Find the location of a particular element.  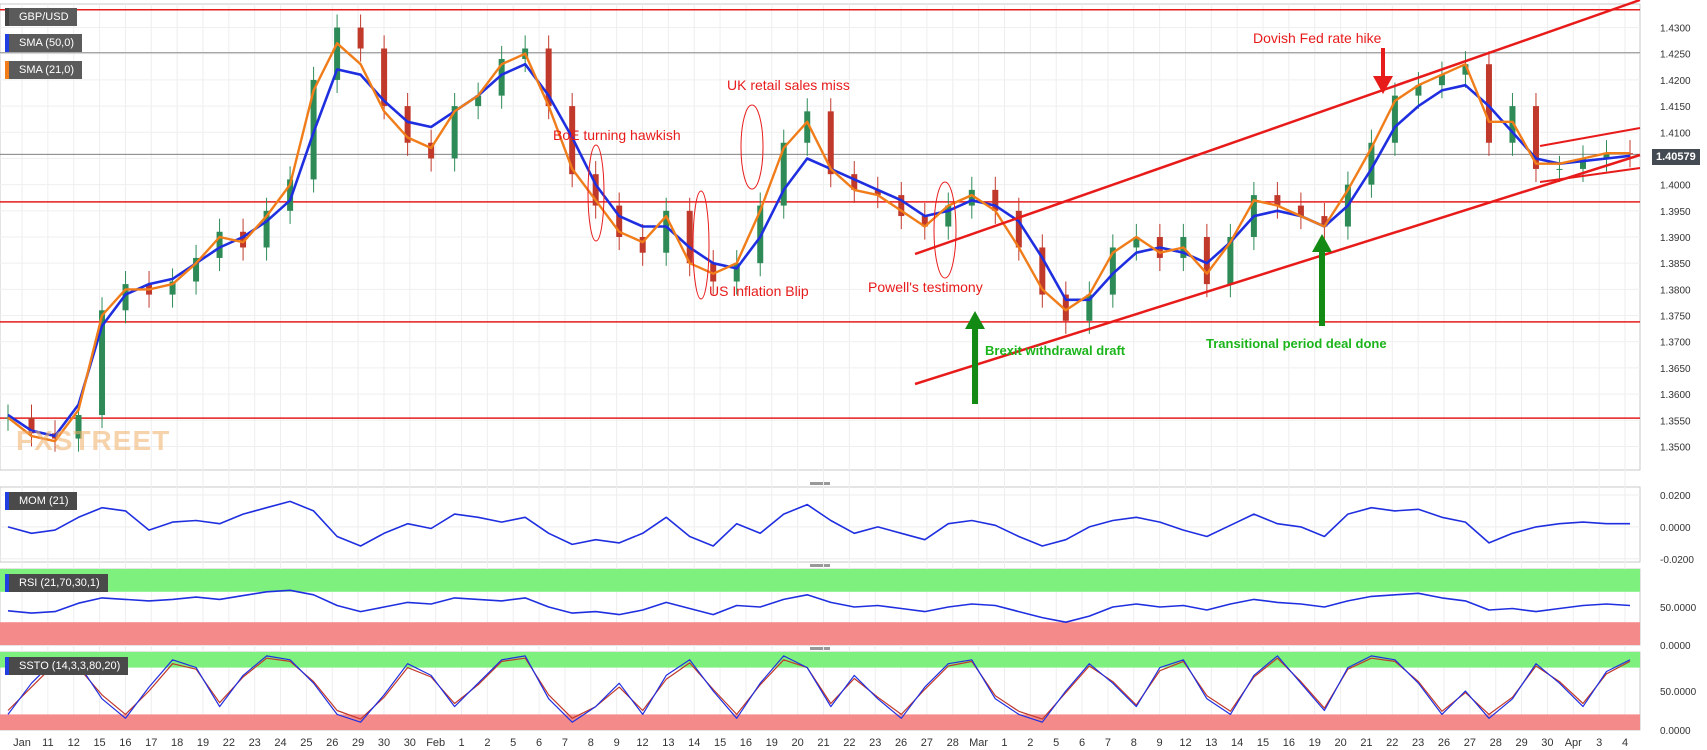

x-tick-label: 18 is located at coordinates (177, 743).